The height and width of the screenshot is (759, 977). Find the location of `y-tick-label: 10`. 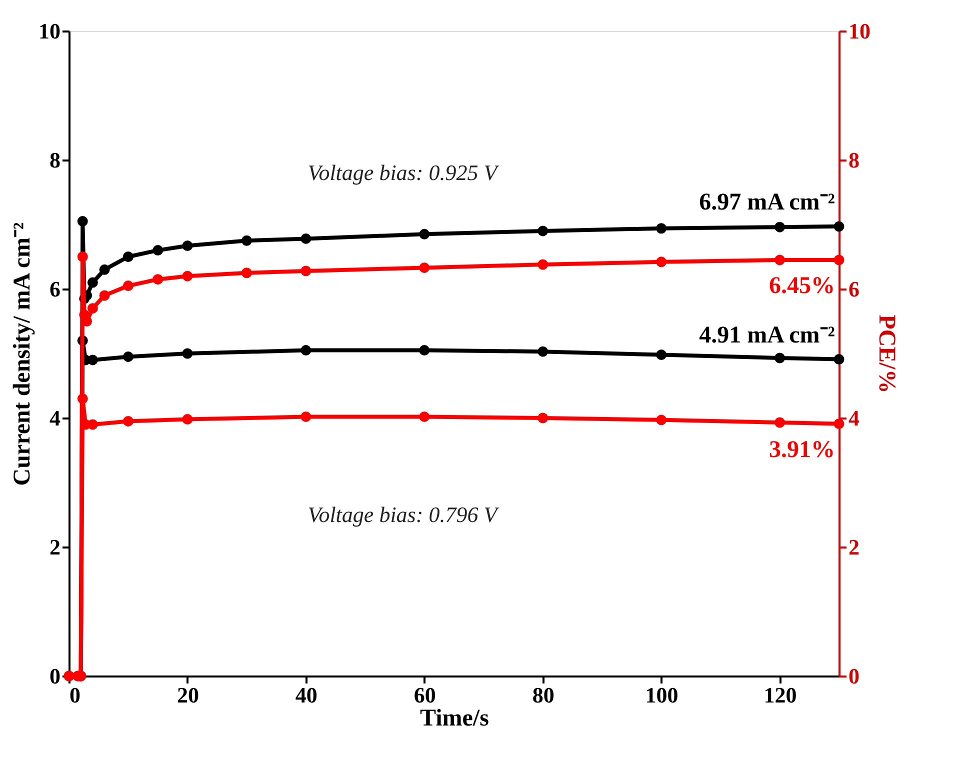

y-tick-label: 10 is located at coordinates (49, 31).